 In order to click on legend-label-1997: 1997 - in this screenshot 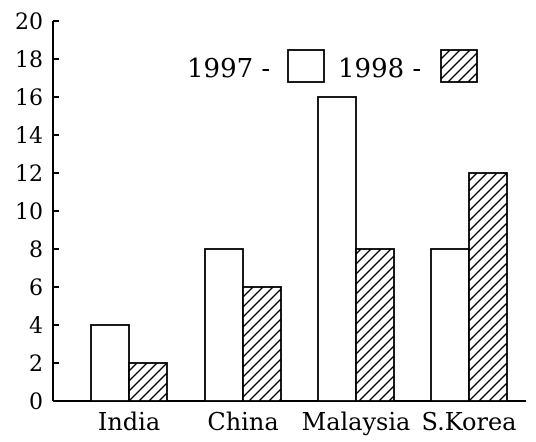, I will do `click(228, 69)`.